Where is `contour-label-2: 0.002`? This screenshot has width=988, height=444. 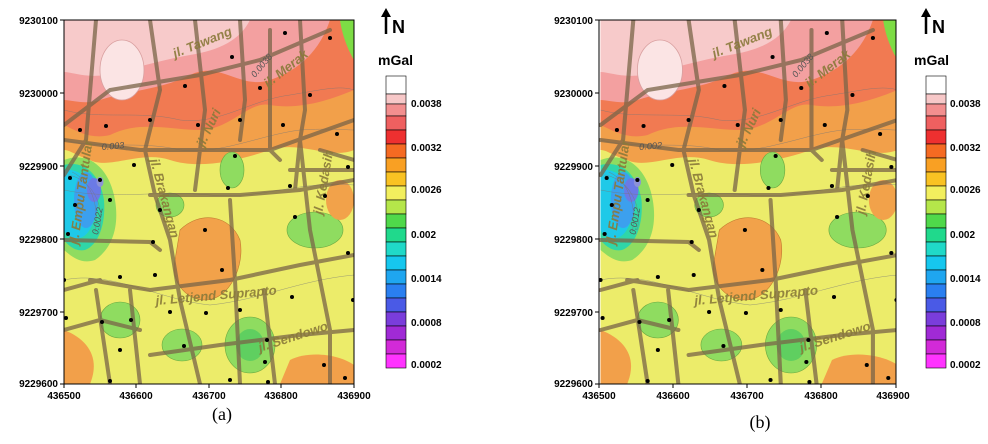 contour-label-2: 0.002 is located at coordinates (651, 146).